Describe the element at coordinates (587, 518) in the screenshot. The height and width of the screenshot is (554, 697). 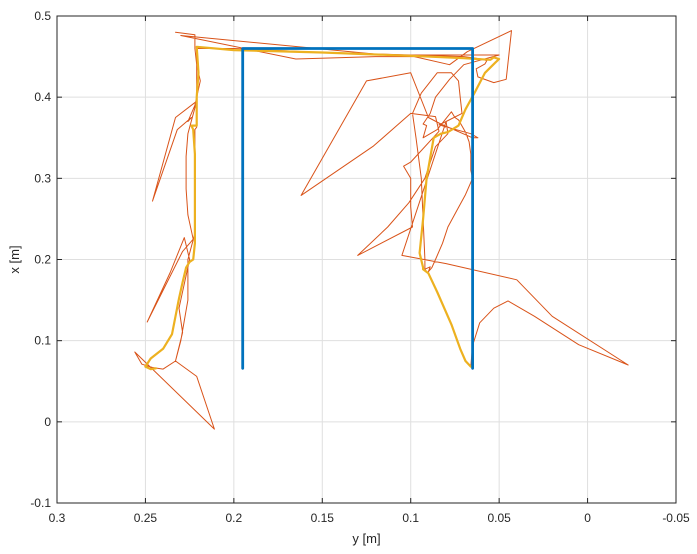
I see `x-tick-label: 0` at that location.